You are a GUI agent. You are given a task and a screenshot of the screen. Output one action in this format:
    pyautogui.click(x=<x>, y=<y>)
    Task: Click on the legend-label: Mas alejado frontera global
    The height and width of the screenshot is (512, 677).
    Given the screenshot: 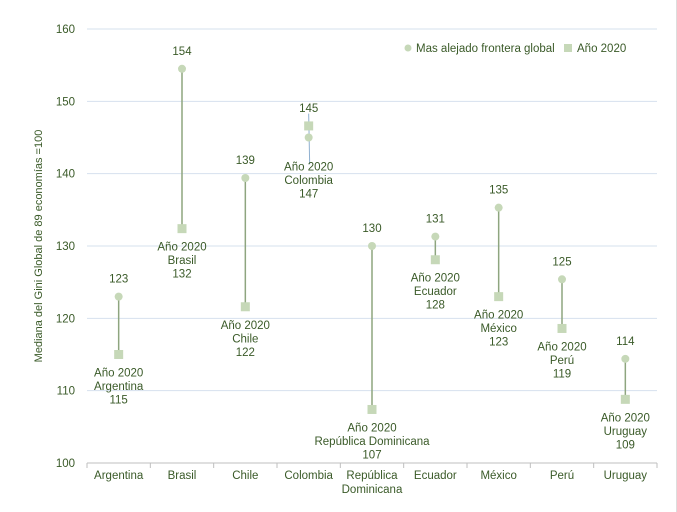 What is the action you would take?
    pyautogui.click(x=485, y=49)
    